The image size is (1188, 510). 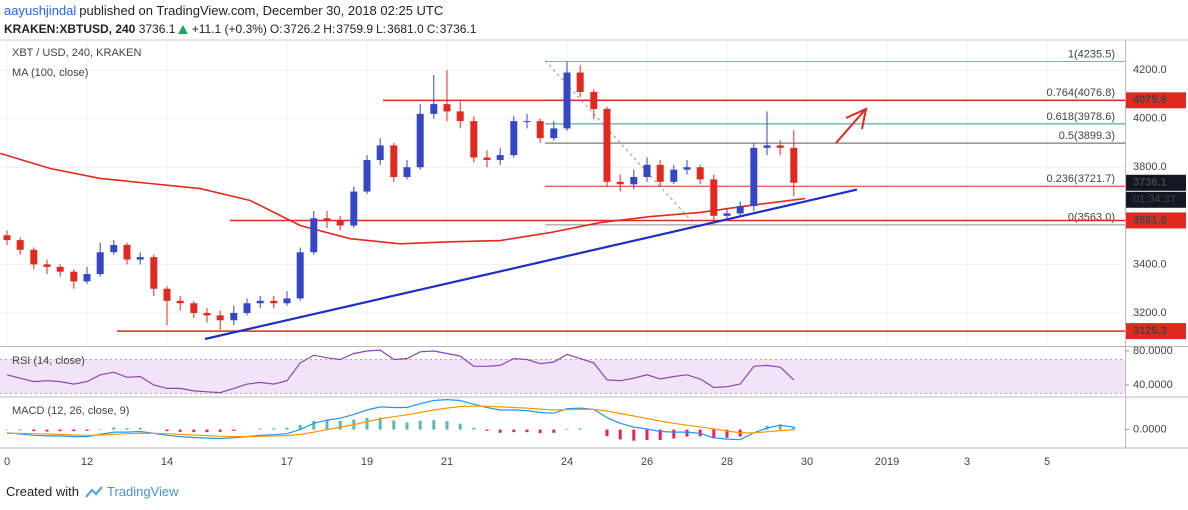 What do you see at coordinates (157, 29) in the screenshot?
I see `last-price: 3736.1` at bounding box center [157, 29].